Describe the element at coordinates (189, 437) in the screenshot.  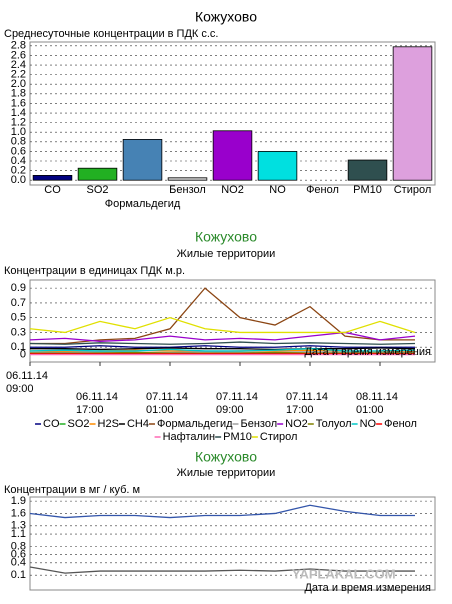
I see `legend-label: Нафталин` at that location.